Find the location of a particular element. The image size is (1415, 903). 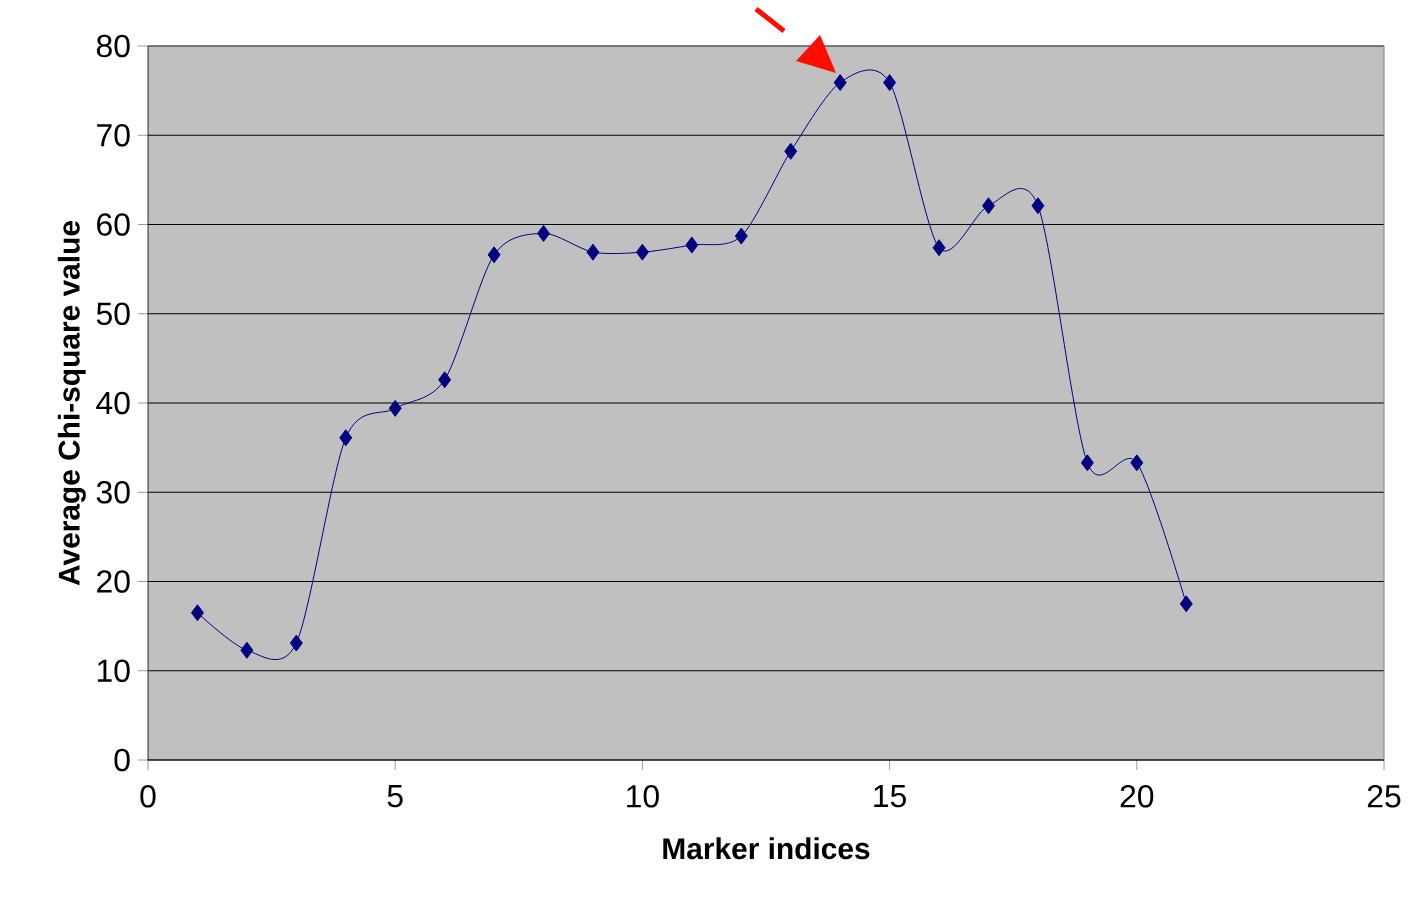

x-tick-label: 10 is located at coordinates (643, 796).